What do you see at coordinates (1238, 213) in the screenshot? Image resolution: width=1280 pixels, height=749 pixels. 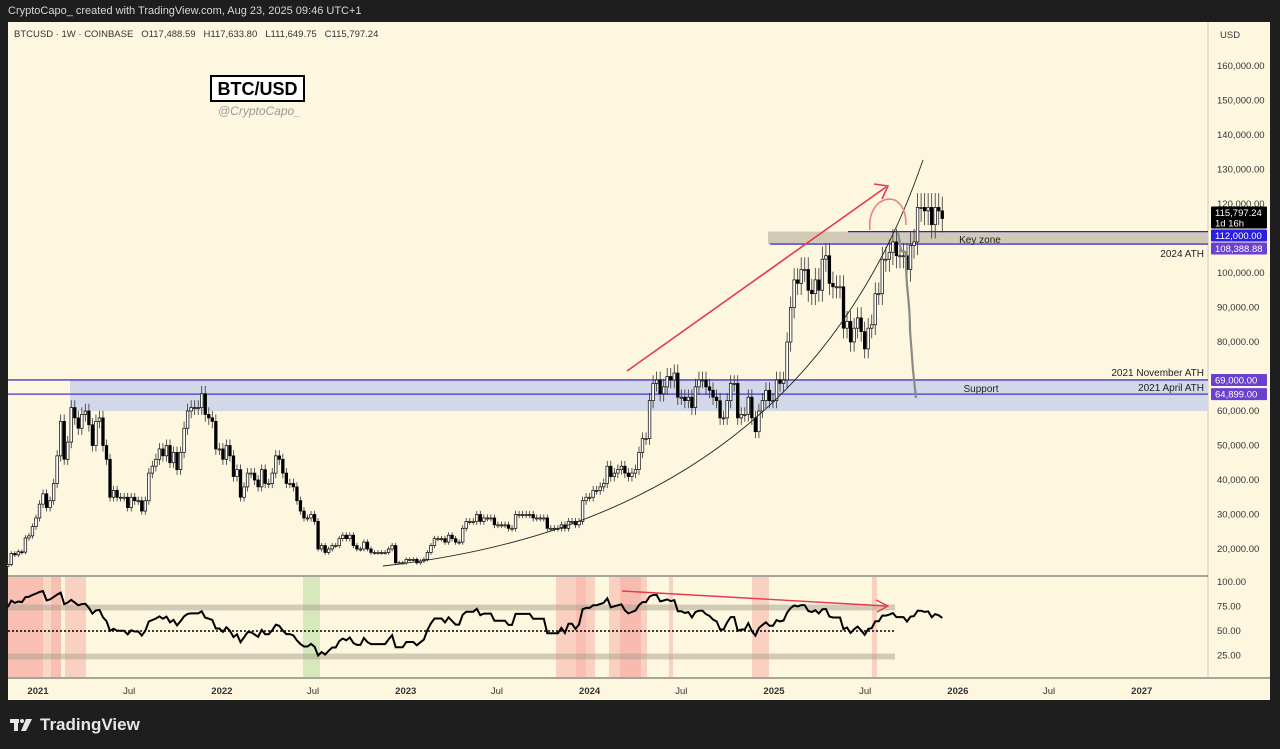 I see `price-tag-value: 115,797.24` at bounding box center [1238, 213].